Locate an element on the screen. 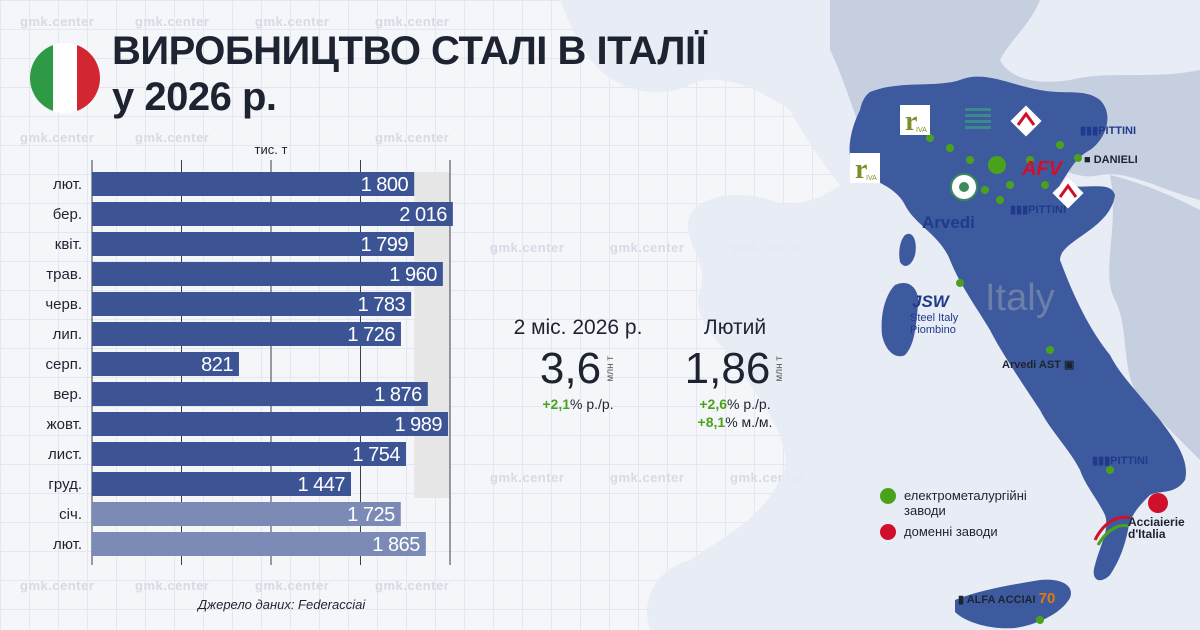 Image resolution: width=1200 pixels, height=630 pixels. sicily is located at coordinates (1013, 604).